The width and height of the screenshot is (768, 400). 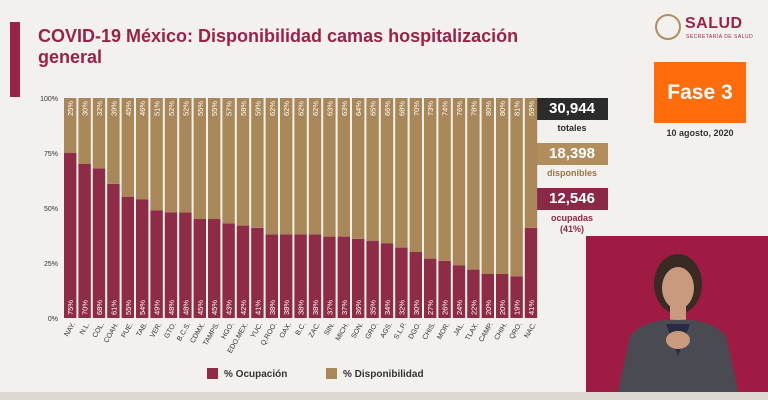 I want to click on x-tick-label: TAB., so click(x=143, y=329).